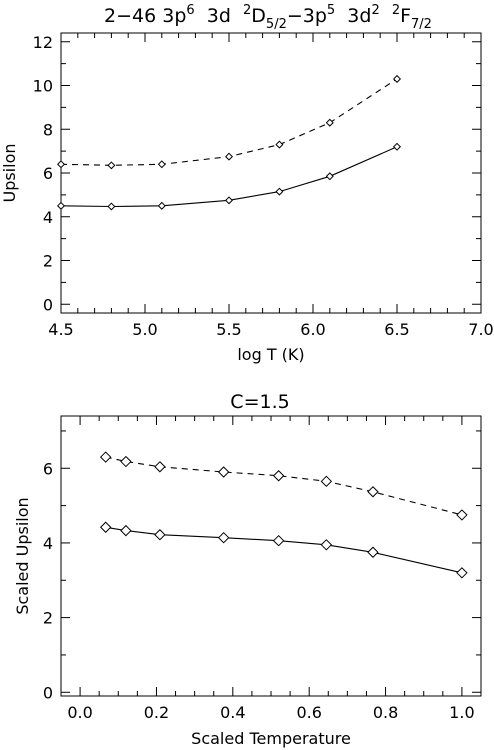 Image resolution: width=494 pixels, height=750 pixels. Describe the element at coordinates (43, 42) in the screenshot. I see `y-tick-label: 12` at that location.